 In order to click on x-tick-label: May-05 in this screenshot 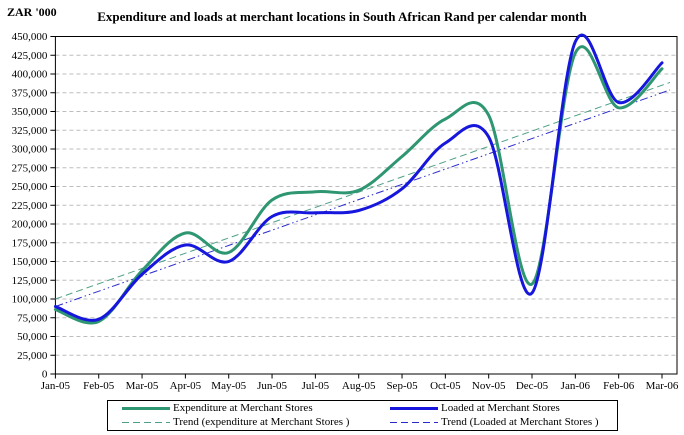, I will do `click(228, 386)`.